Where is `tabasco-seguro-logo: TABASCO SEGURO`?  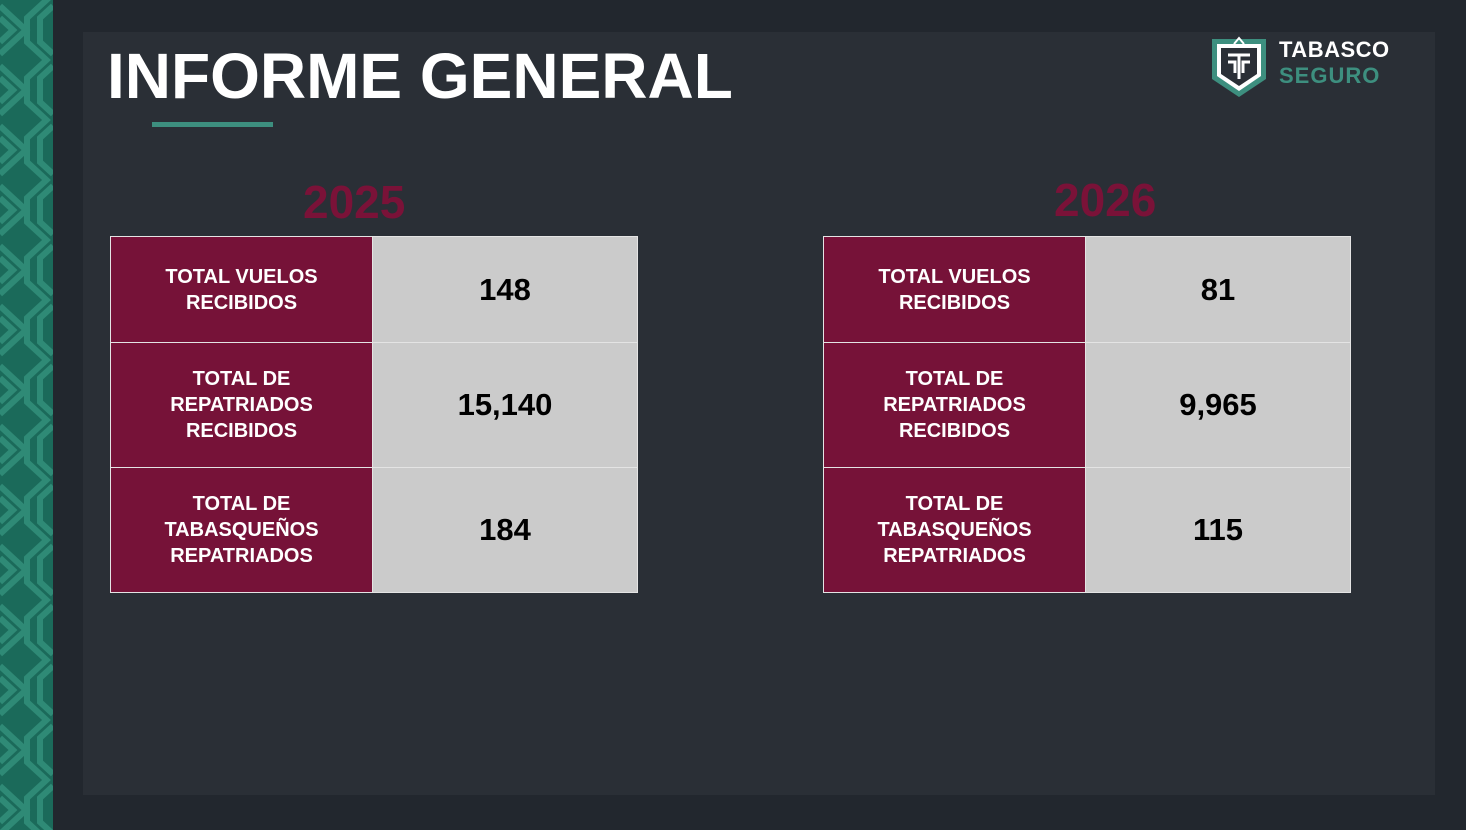
tabasco-seguro-logo: TABASCO SEGURO is located at coordinates (1308, 69).